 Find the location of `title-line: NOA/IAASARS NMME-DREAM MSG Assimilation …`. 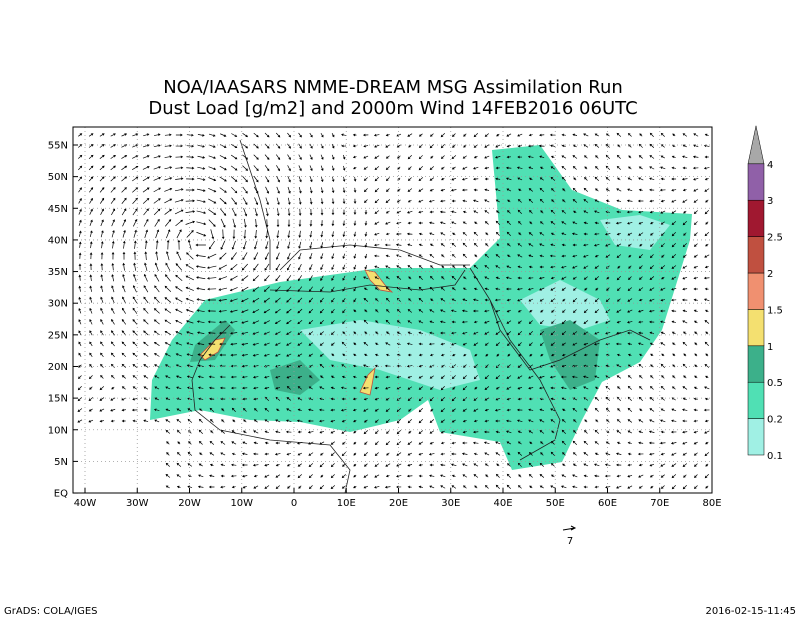

title-line: NOA/IAASARS NMME-DREAM MSG Assimilation … is located at coordinates (393, 87).